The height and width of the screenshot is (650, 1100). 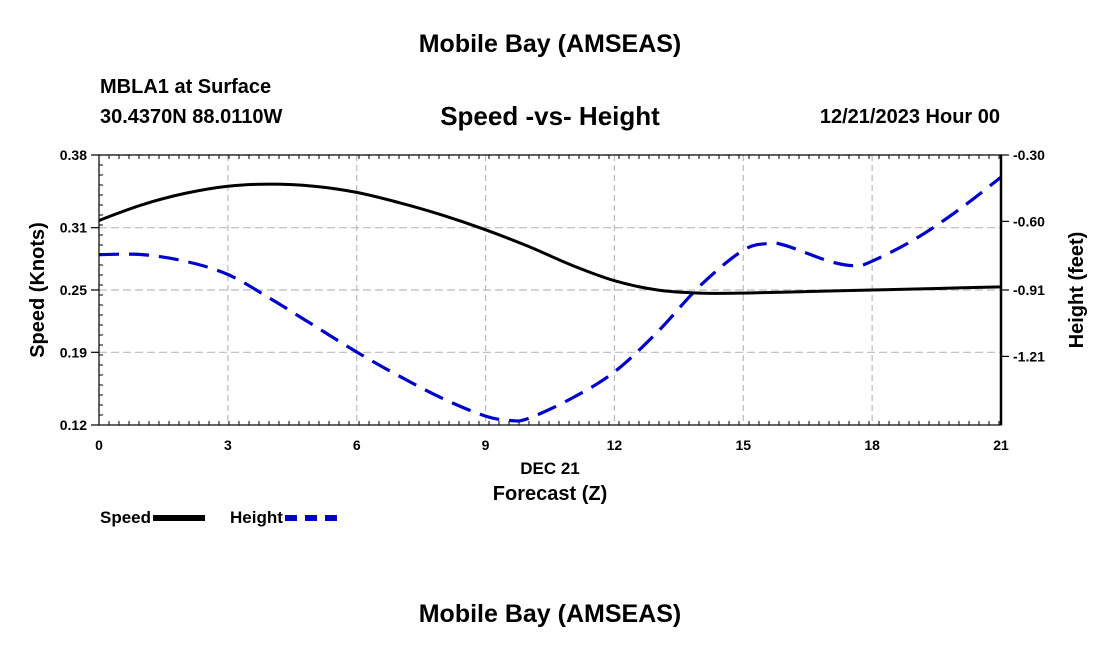 I want to click on y2-tick-label: -1.21, so click(x=1029, y=356).